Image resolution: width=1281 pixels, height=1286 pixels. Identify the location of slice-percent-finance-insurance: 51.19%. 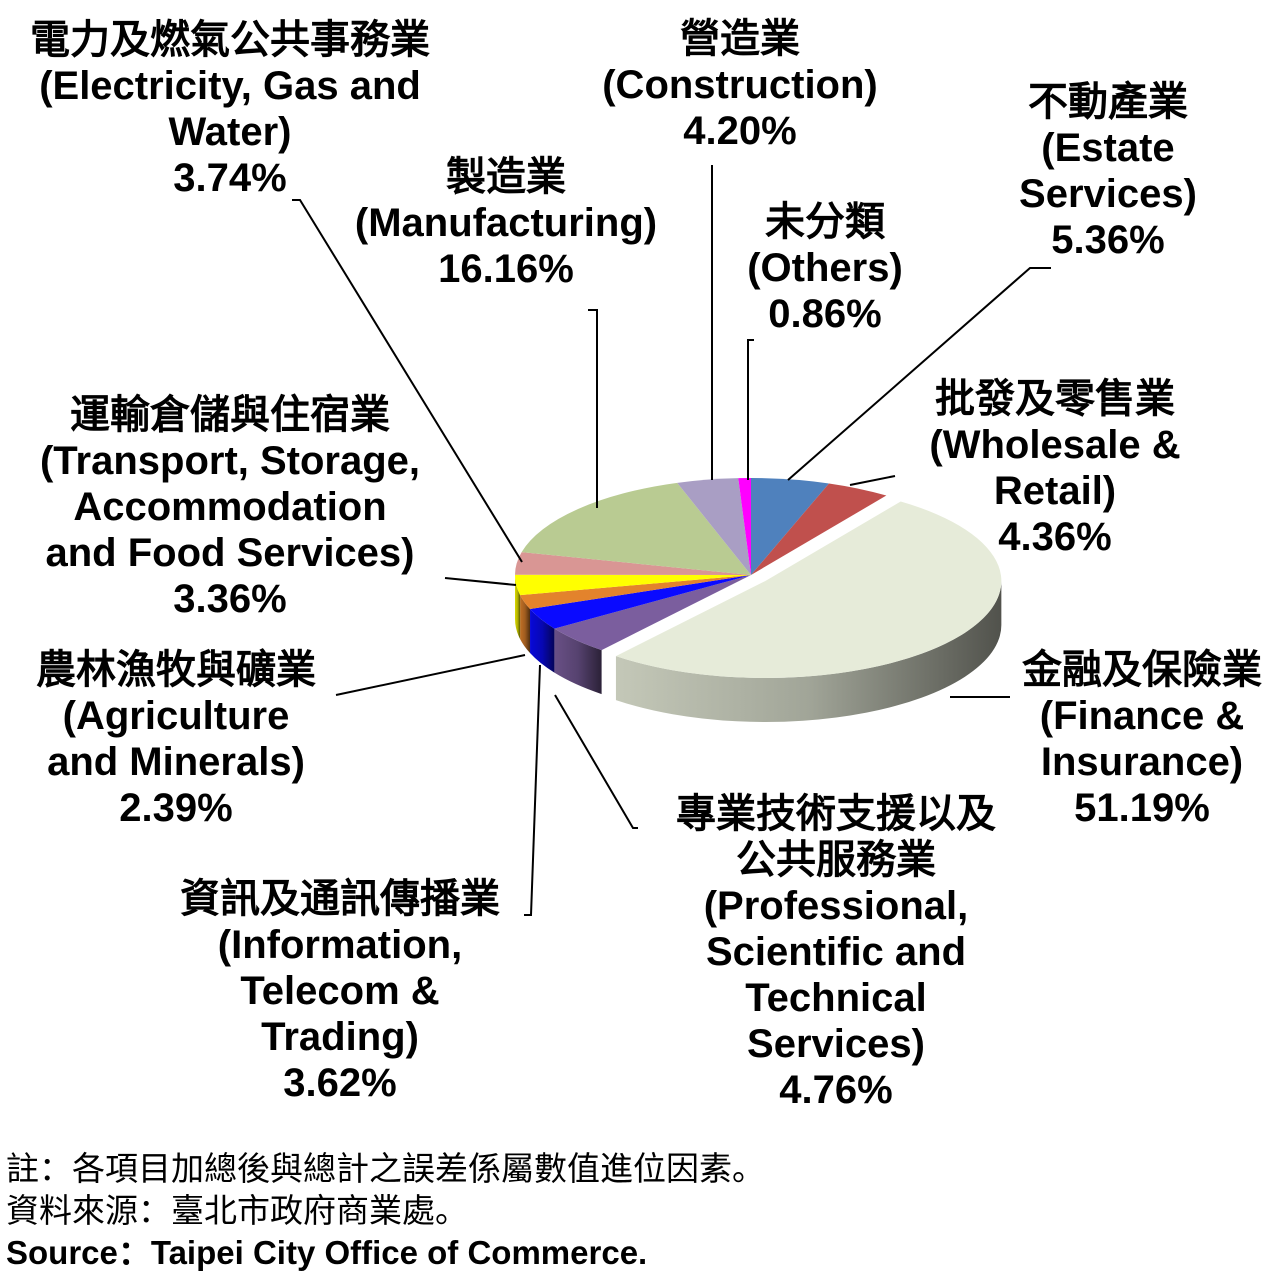
(1142, 808).